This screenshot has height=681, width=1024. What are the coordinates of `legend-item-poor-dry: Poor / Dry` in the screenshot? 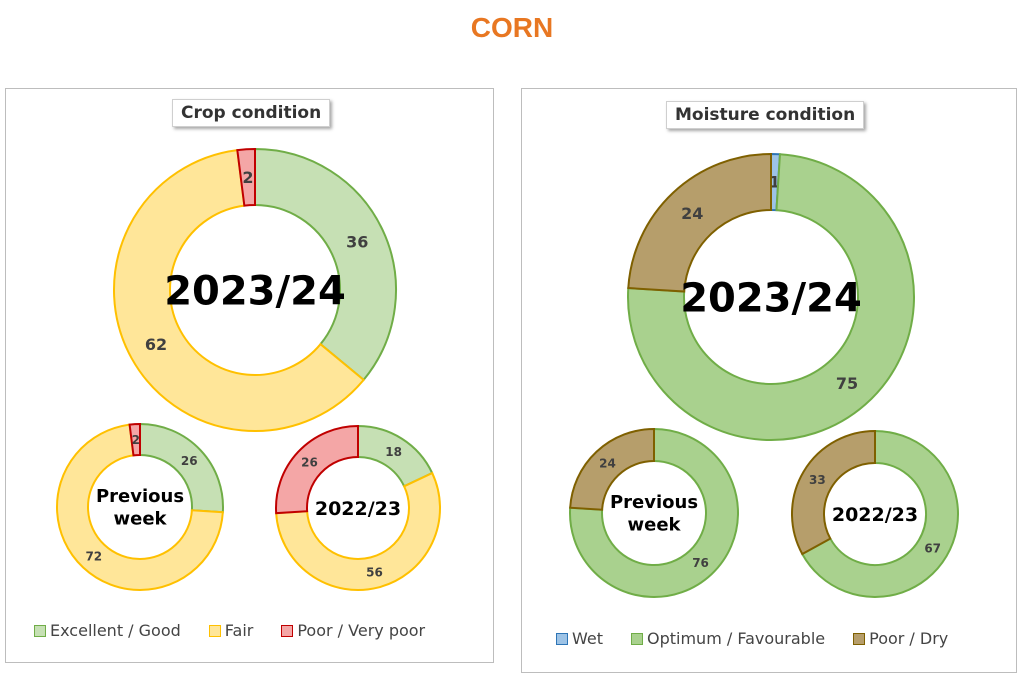 It's located at (900, 638).